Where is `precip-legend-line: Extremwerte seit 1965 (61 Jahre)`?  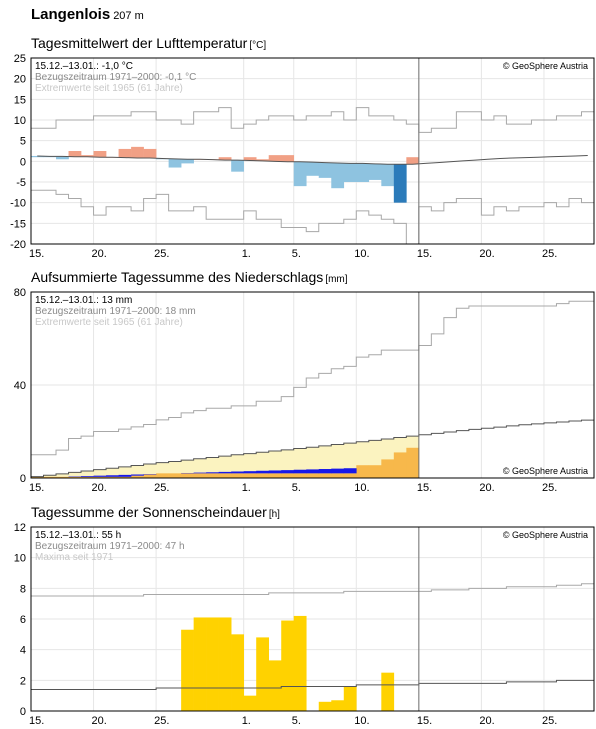
precip-legend-line: Extremwerte seit 1965 (61 Jahre) is located at coordinates (109, 322).